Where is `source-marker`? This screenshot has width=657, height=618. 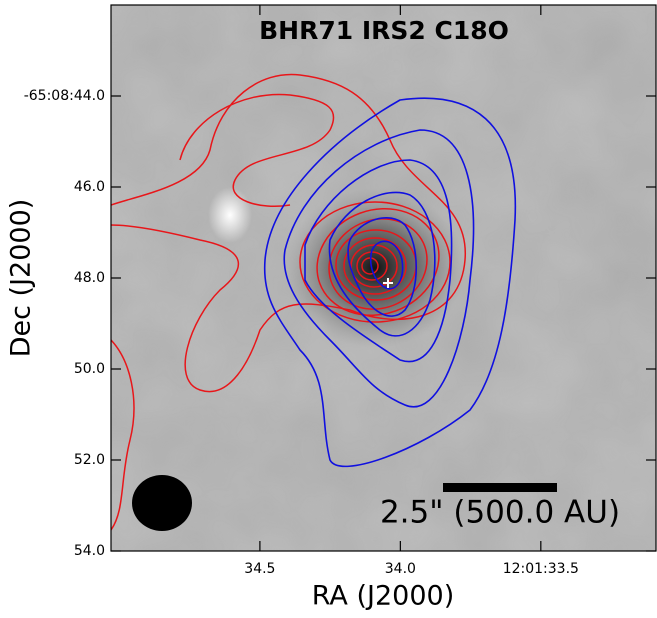
source-marker is located at coordinates (388, 283).